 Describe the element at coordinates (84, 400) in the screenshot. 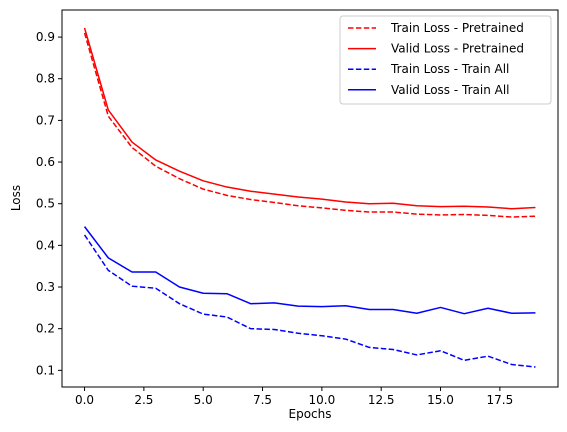

I see `x-tick-label: 0.0` at that location.